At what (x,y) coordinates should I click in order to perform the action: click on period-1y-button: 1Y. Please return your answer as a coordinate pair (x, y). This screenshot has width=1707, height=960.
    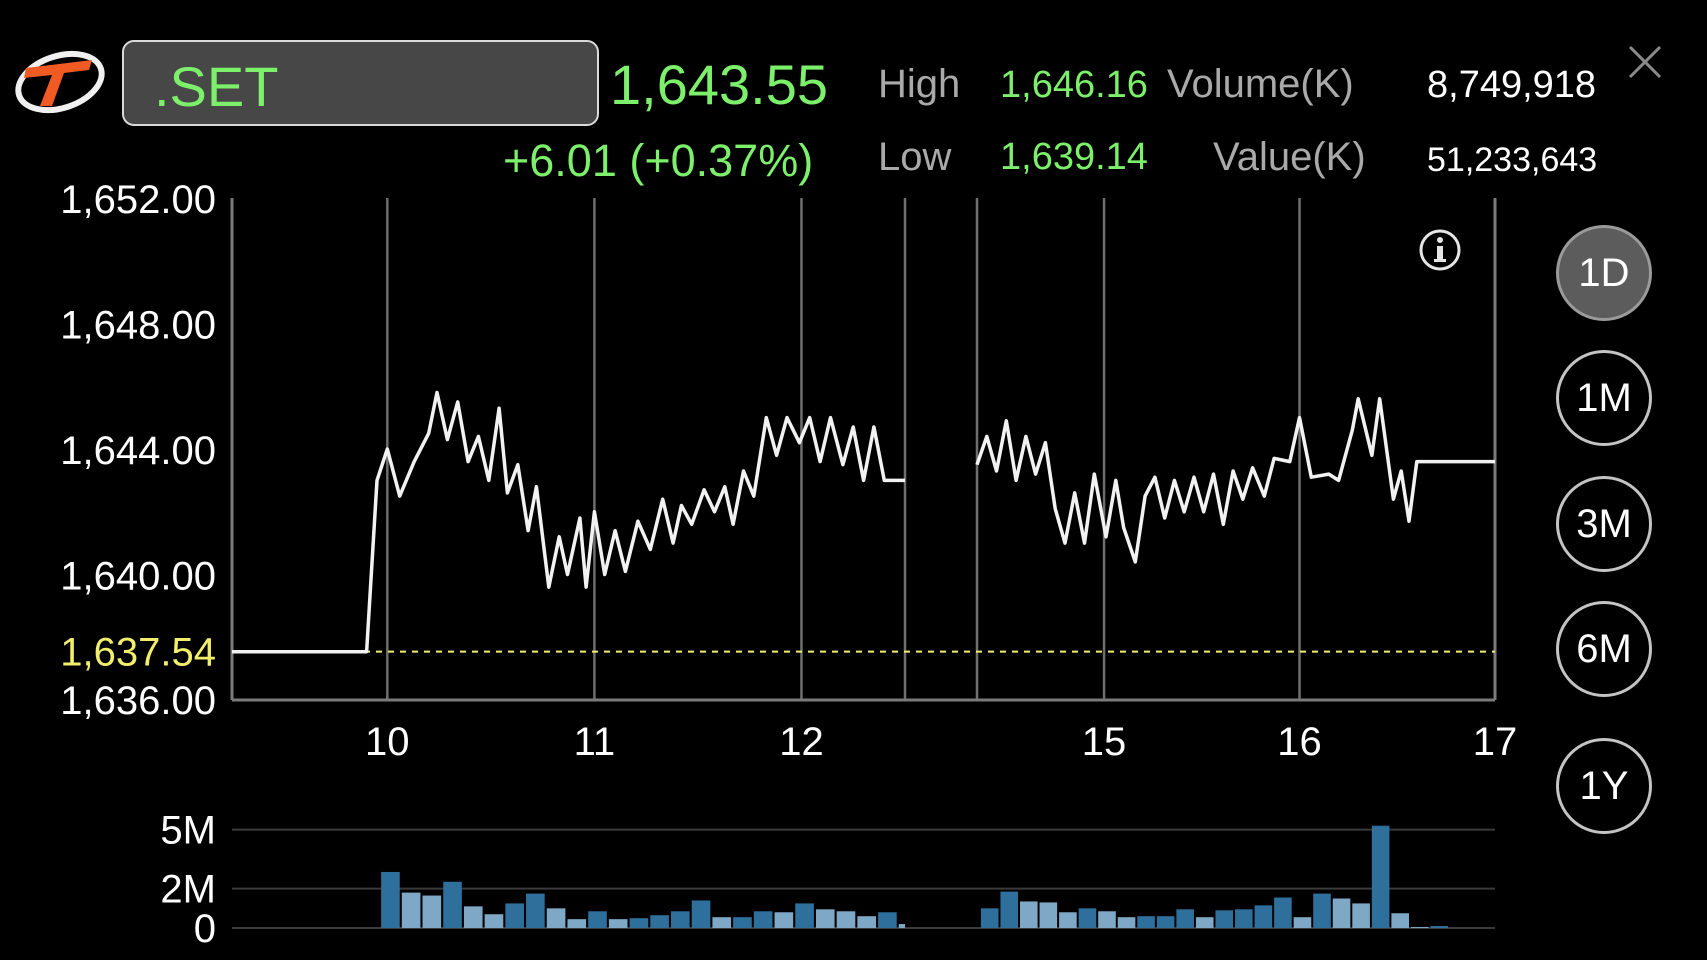
    Looking at the image, I should click on (1604, 786).